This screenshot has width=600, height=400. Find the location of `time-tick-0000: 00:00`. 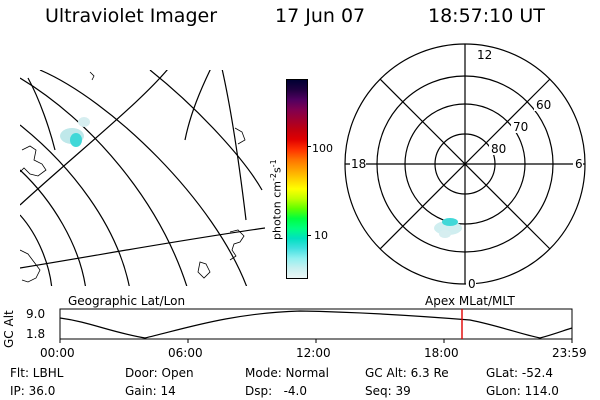

time-tick-0000: 00:00 is located at coordinates (57, 353).